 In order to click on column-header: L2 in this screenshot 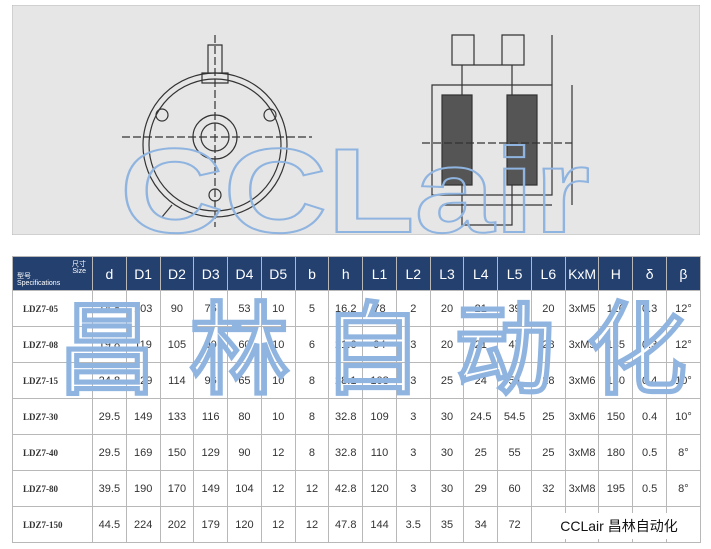, I will do `click(413, 273)`.